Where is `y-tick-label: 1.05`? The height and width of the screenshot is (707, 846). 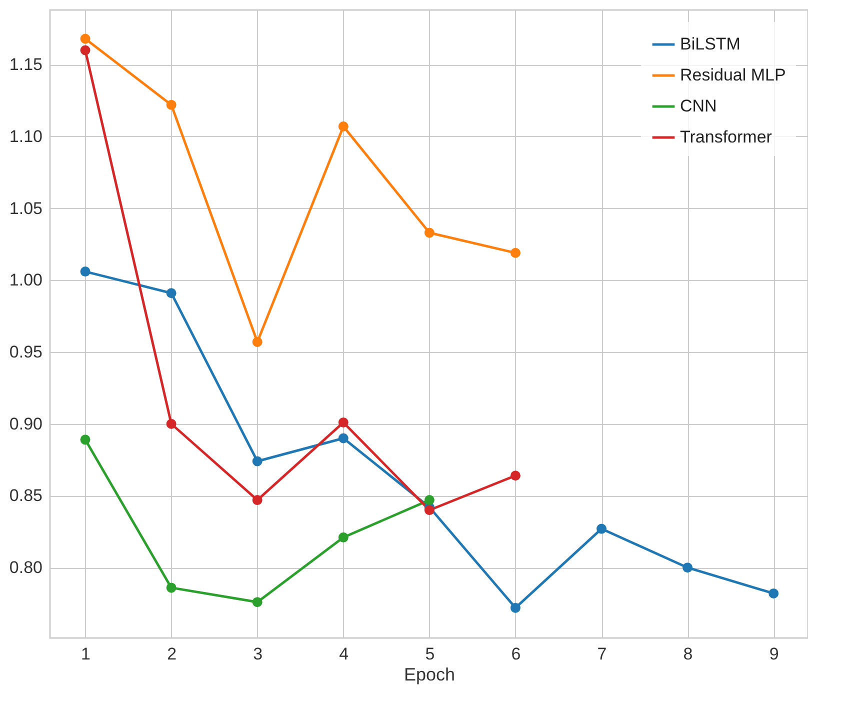 y-tick-label: 1.05 is located at coordinates (25, 208).